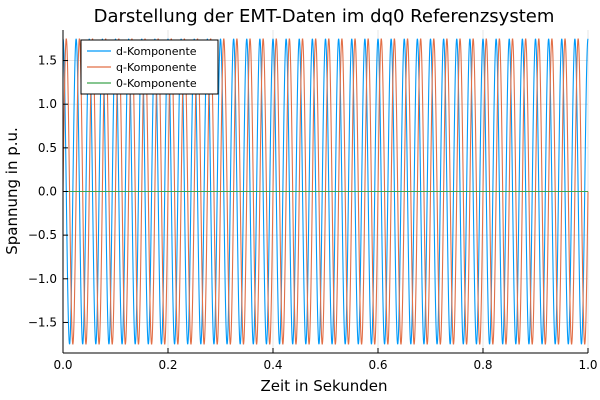  Describe the element at coordinates (47, 61) in the screenshot. I see `y-tick-label: 1.5` at that location.